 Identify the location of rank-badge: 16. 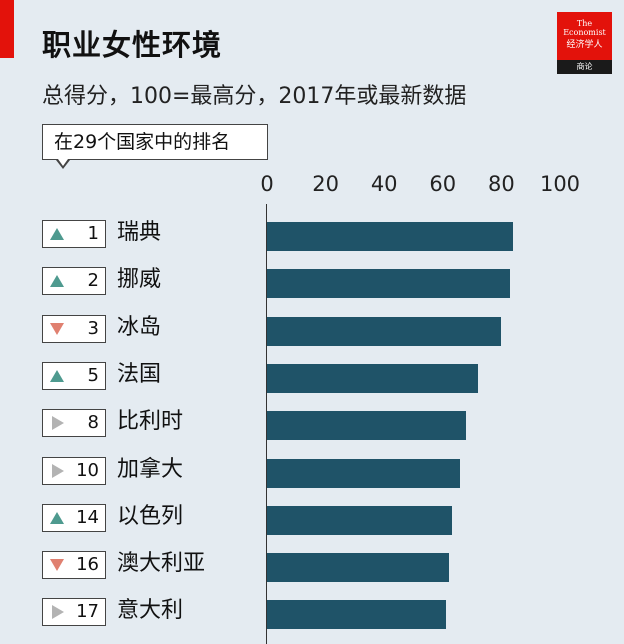
(74, 565).